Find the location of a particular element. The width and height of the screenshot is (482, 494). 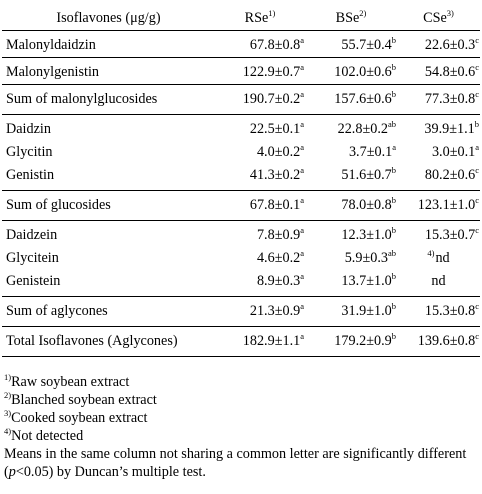

cell-cse: 54.8±0.6c is located at coordinates (438, 71).